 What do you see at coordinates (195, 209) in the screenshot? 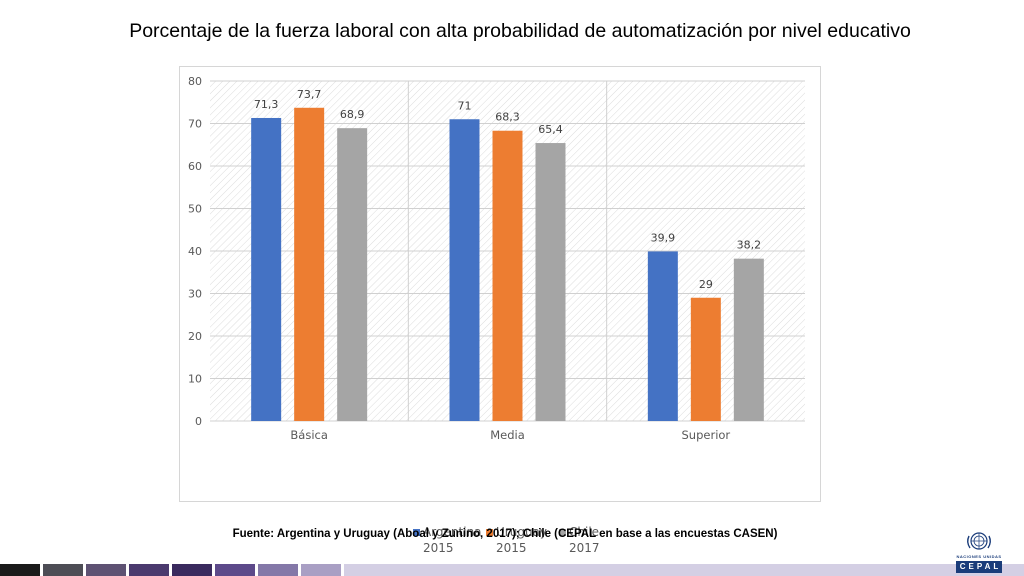
I see `y-tick-label: 50` at bounding box center [195, 209].